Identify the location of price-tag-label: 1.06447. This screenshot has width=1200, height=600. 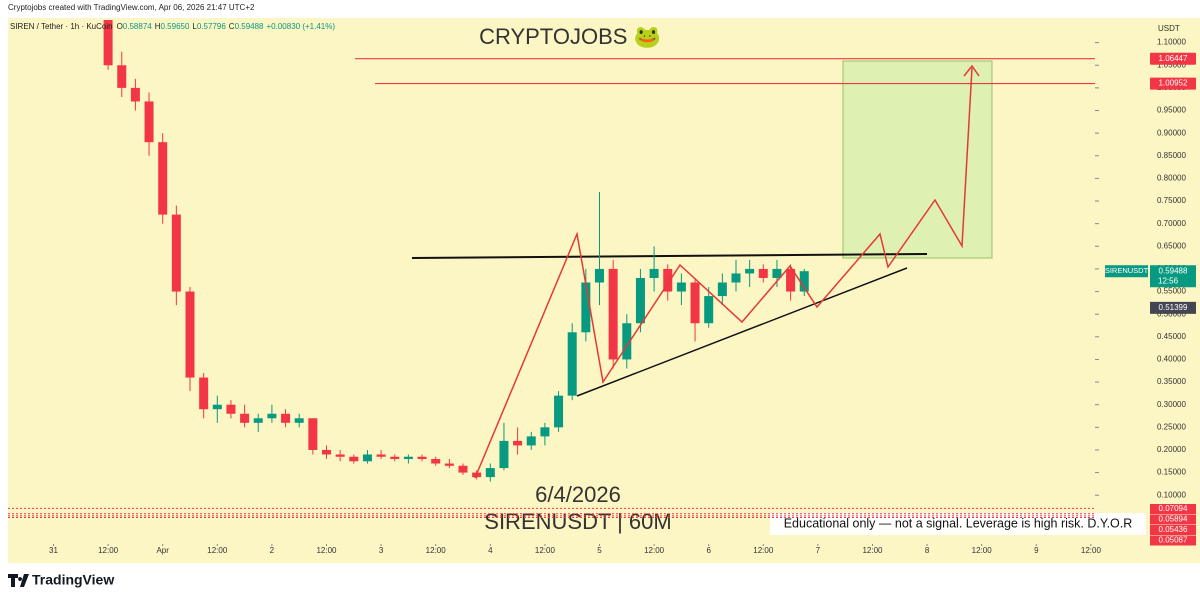
(1173, 58).